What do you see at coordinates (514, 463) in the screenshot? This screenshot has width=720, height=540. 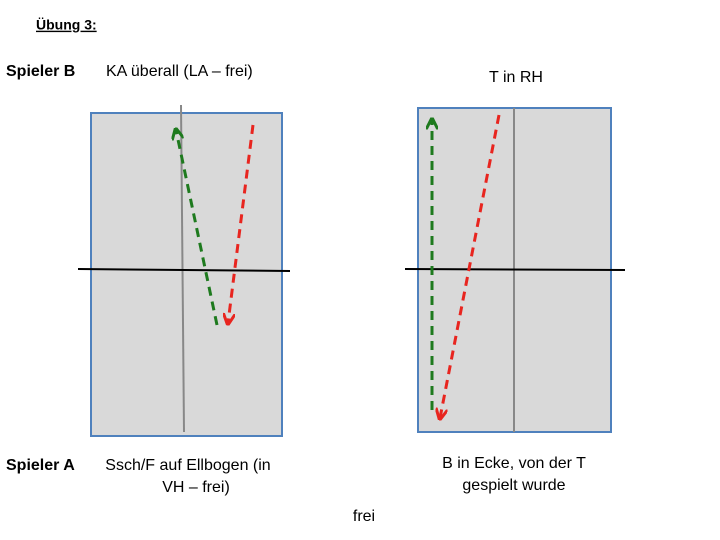 I see `note: B in Ecke, von der T` at bounding box center [514, 463].